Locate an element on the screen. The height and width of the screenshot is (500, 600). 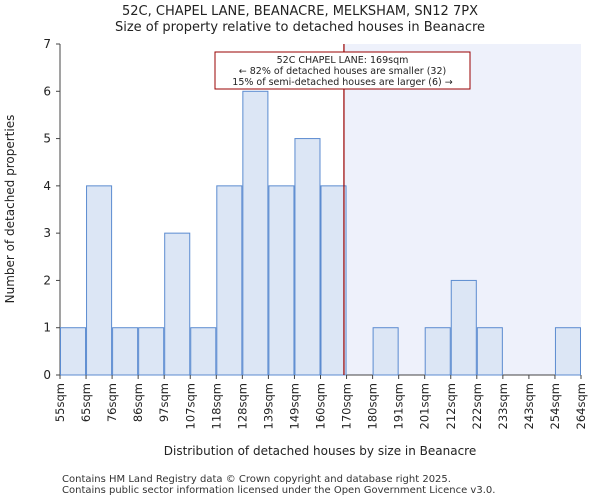
annotation-line-1: 52C CHAPEL LANE: 169sqm is located at coordinates (343, 60).